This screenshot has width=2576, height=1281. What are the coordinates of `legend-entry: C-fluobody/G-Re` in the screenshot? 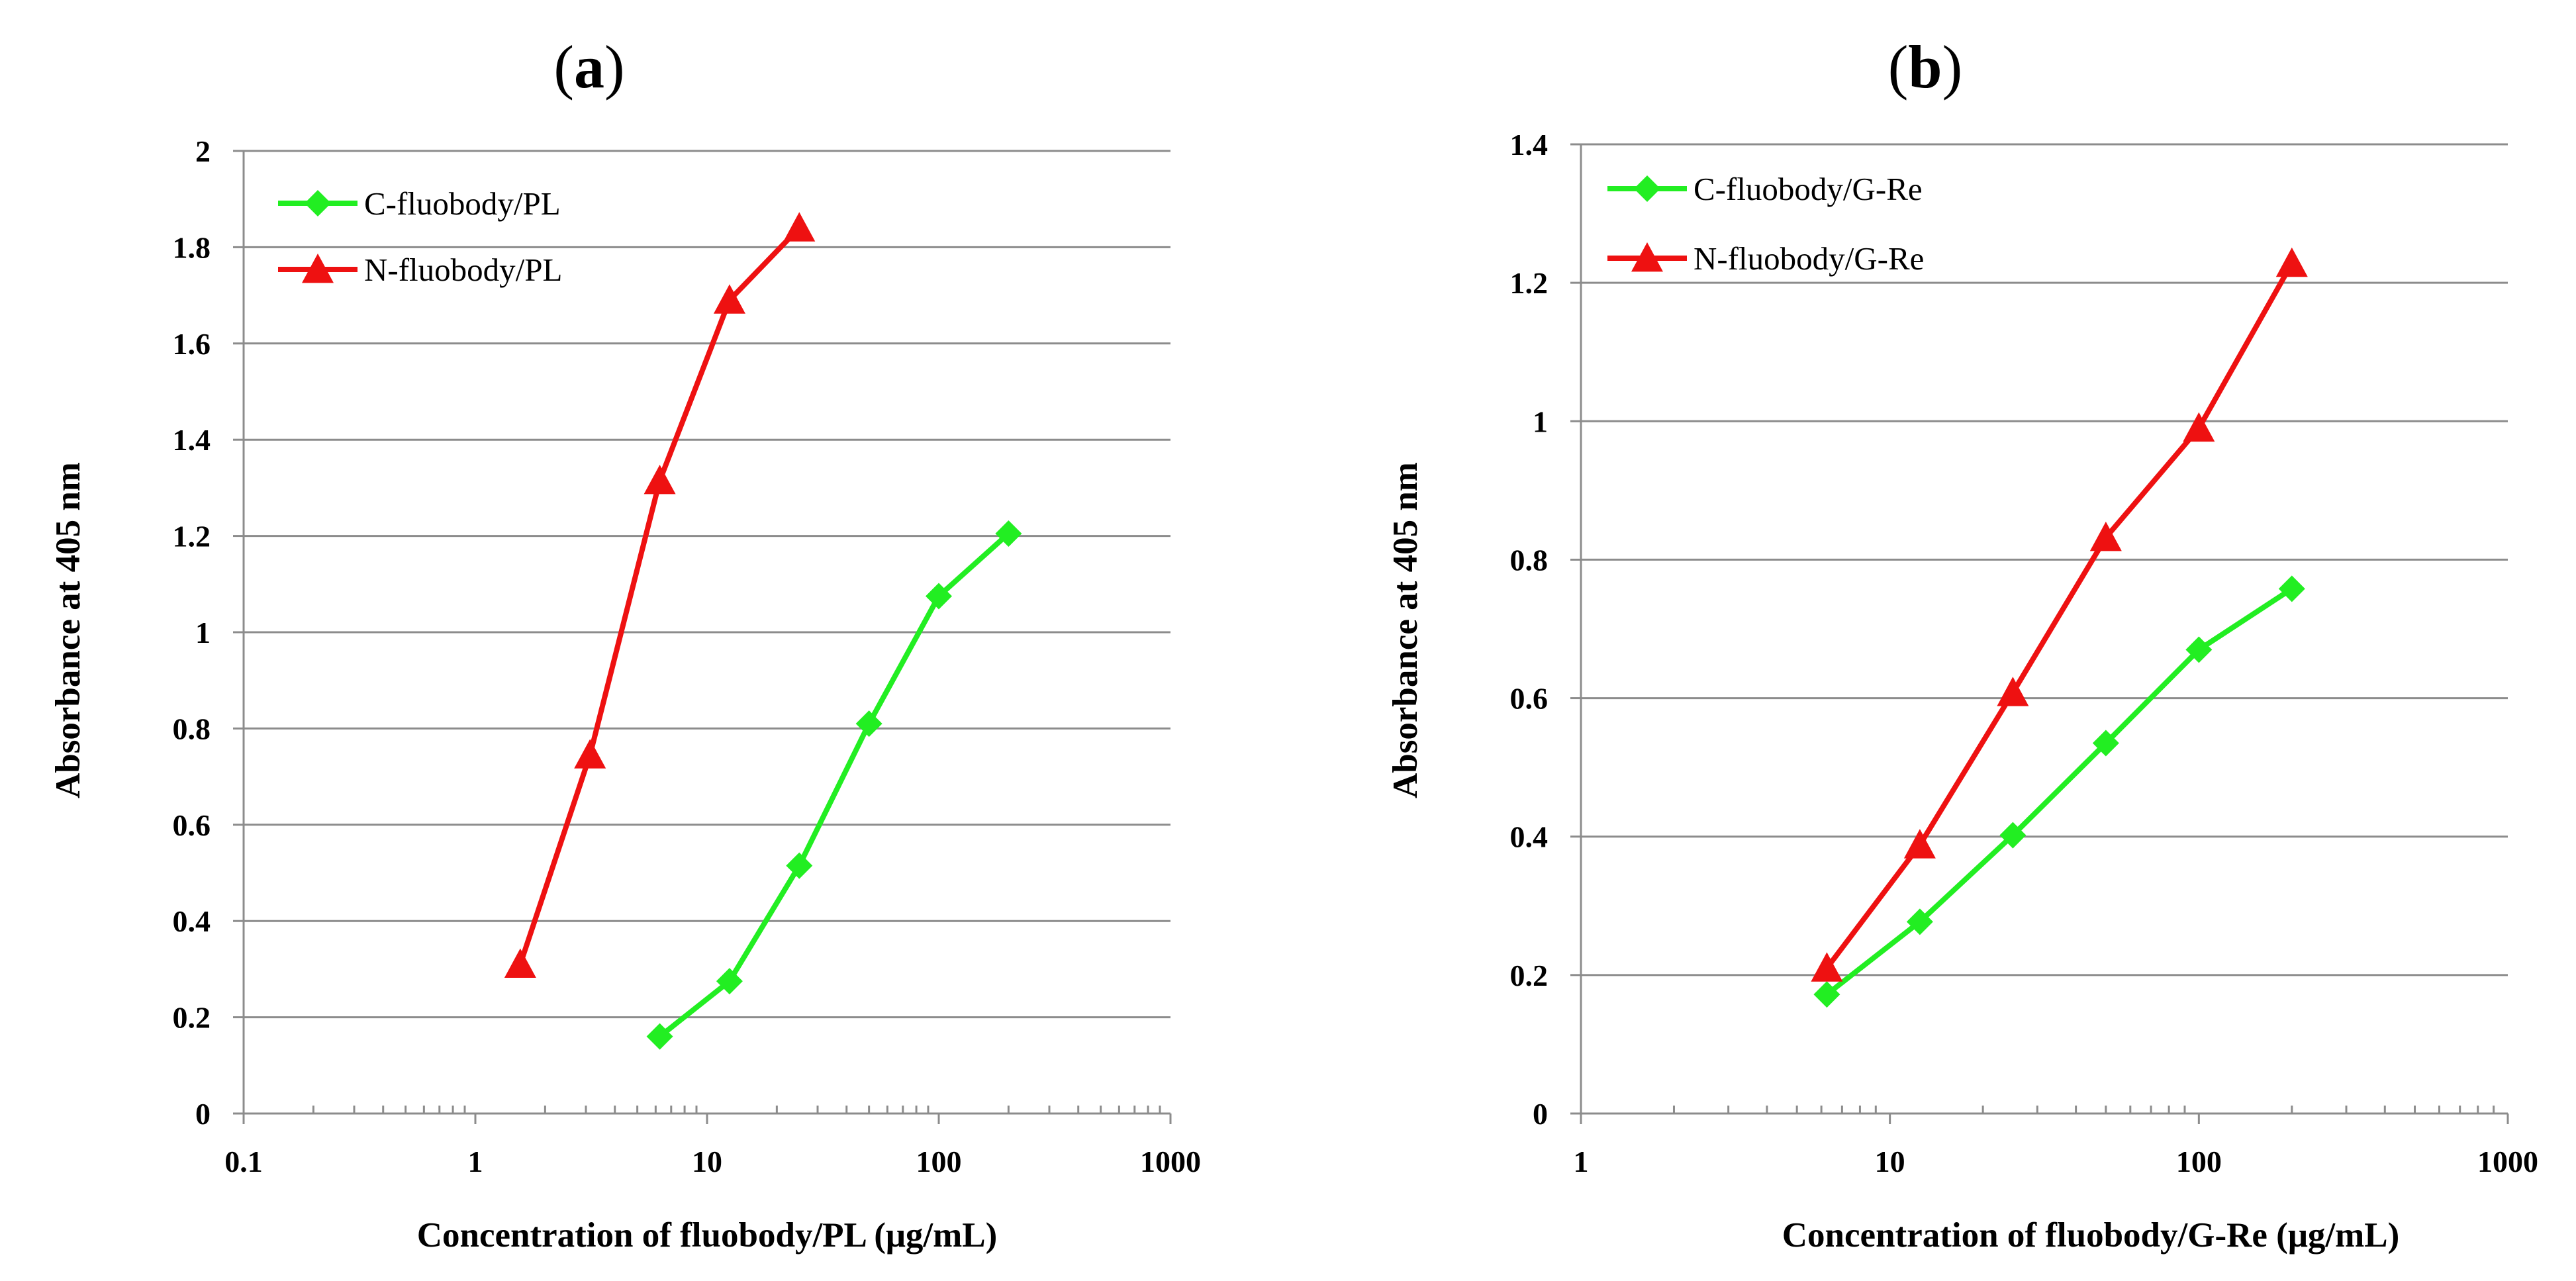 It's located at (1765, 189).